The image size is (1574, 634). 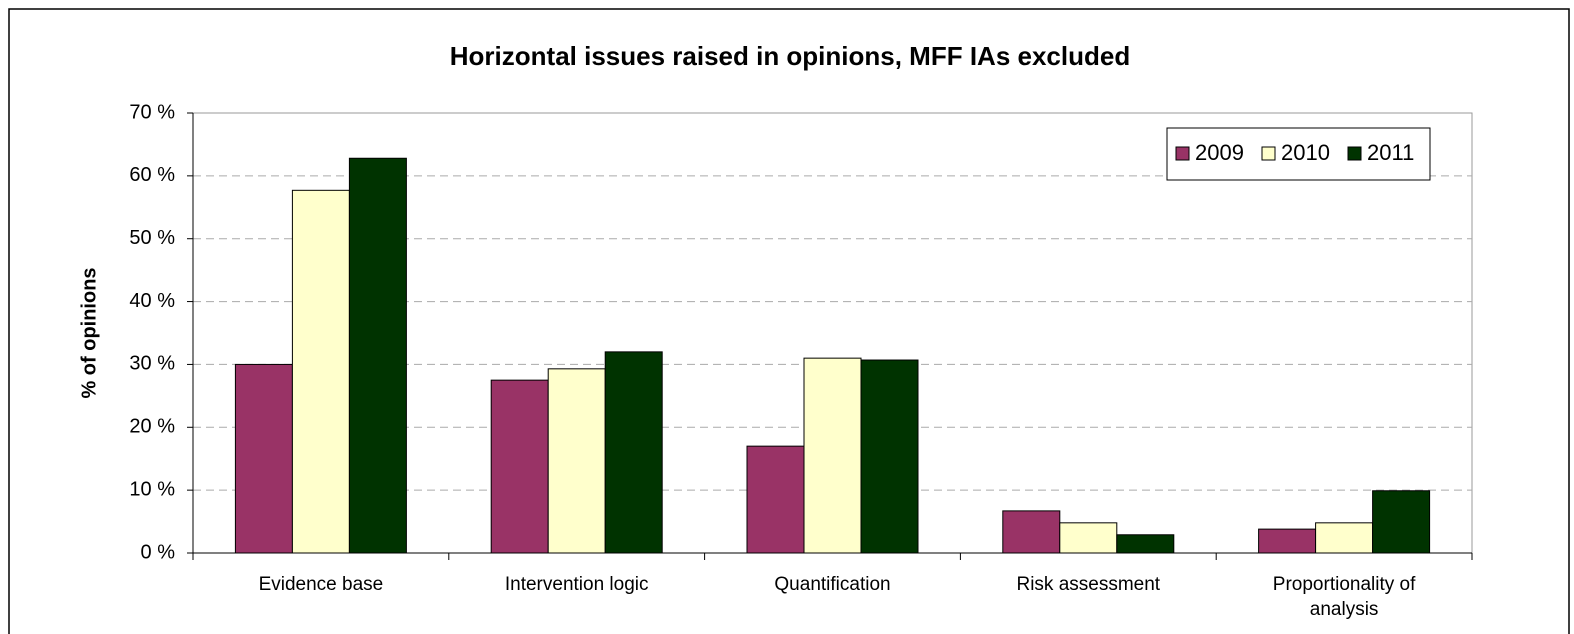 I want to click on x-tick-label: Intervention logic, so click(x=576, y=584).